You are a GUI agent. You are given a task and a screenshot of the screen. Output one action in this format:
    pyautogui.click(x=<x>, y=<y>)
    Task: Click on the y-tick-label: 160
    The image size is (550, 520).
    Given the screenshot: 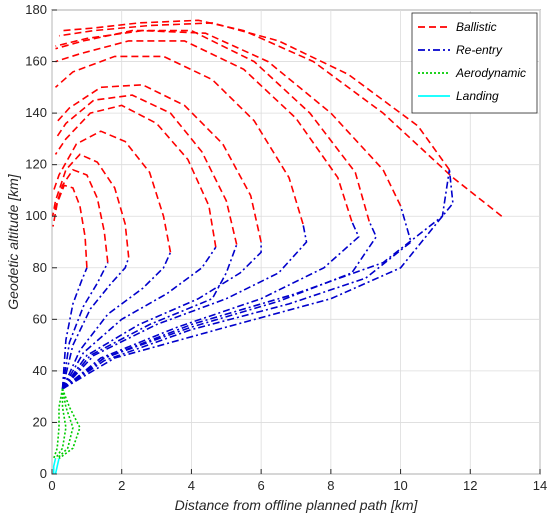 What is the action you would take?
    pyautogui.click(x=36, y=61)
    